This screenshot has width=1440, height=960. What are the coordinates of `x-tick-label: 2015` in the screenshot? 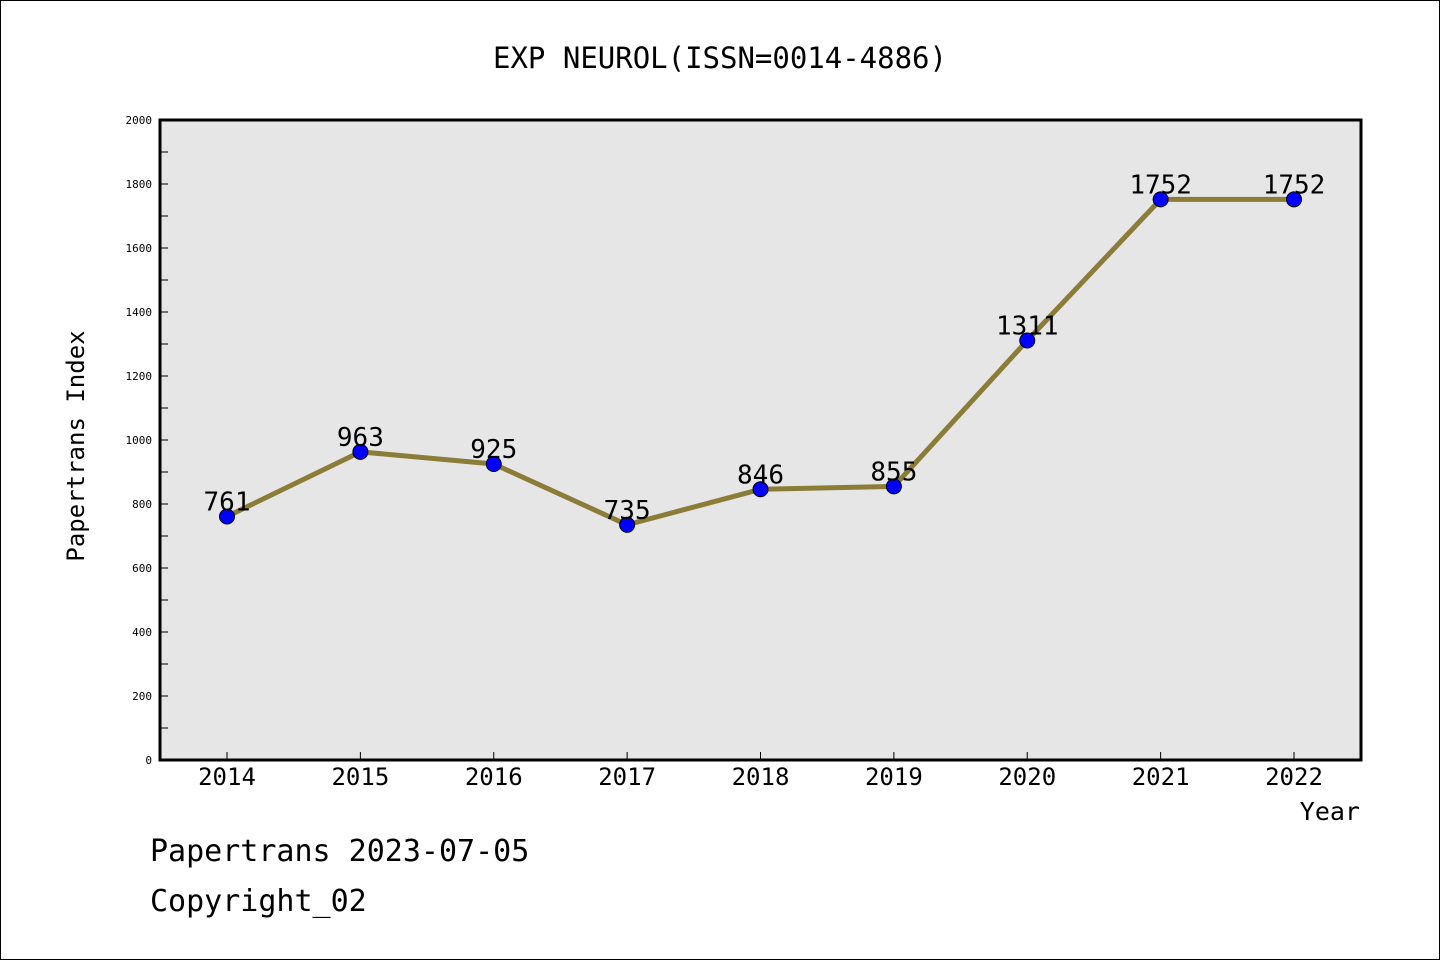 It's located at (360, 777).